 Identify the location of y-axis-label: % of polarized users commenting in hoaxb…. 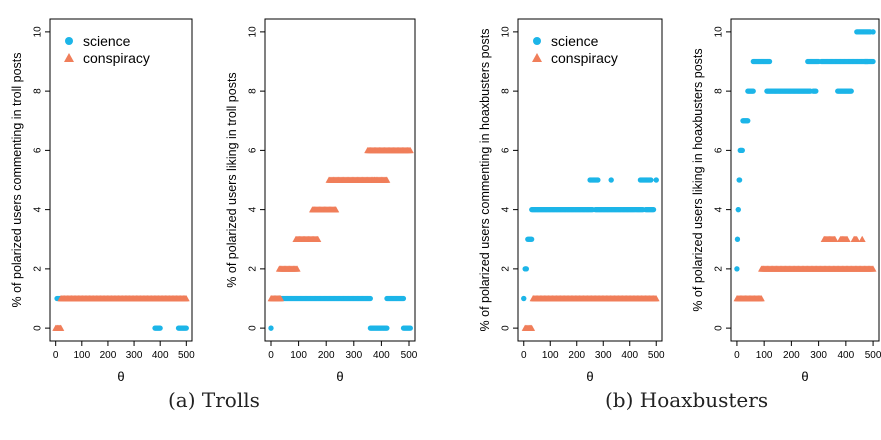
(485, 180).